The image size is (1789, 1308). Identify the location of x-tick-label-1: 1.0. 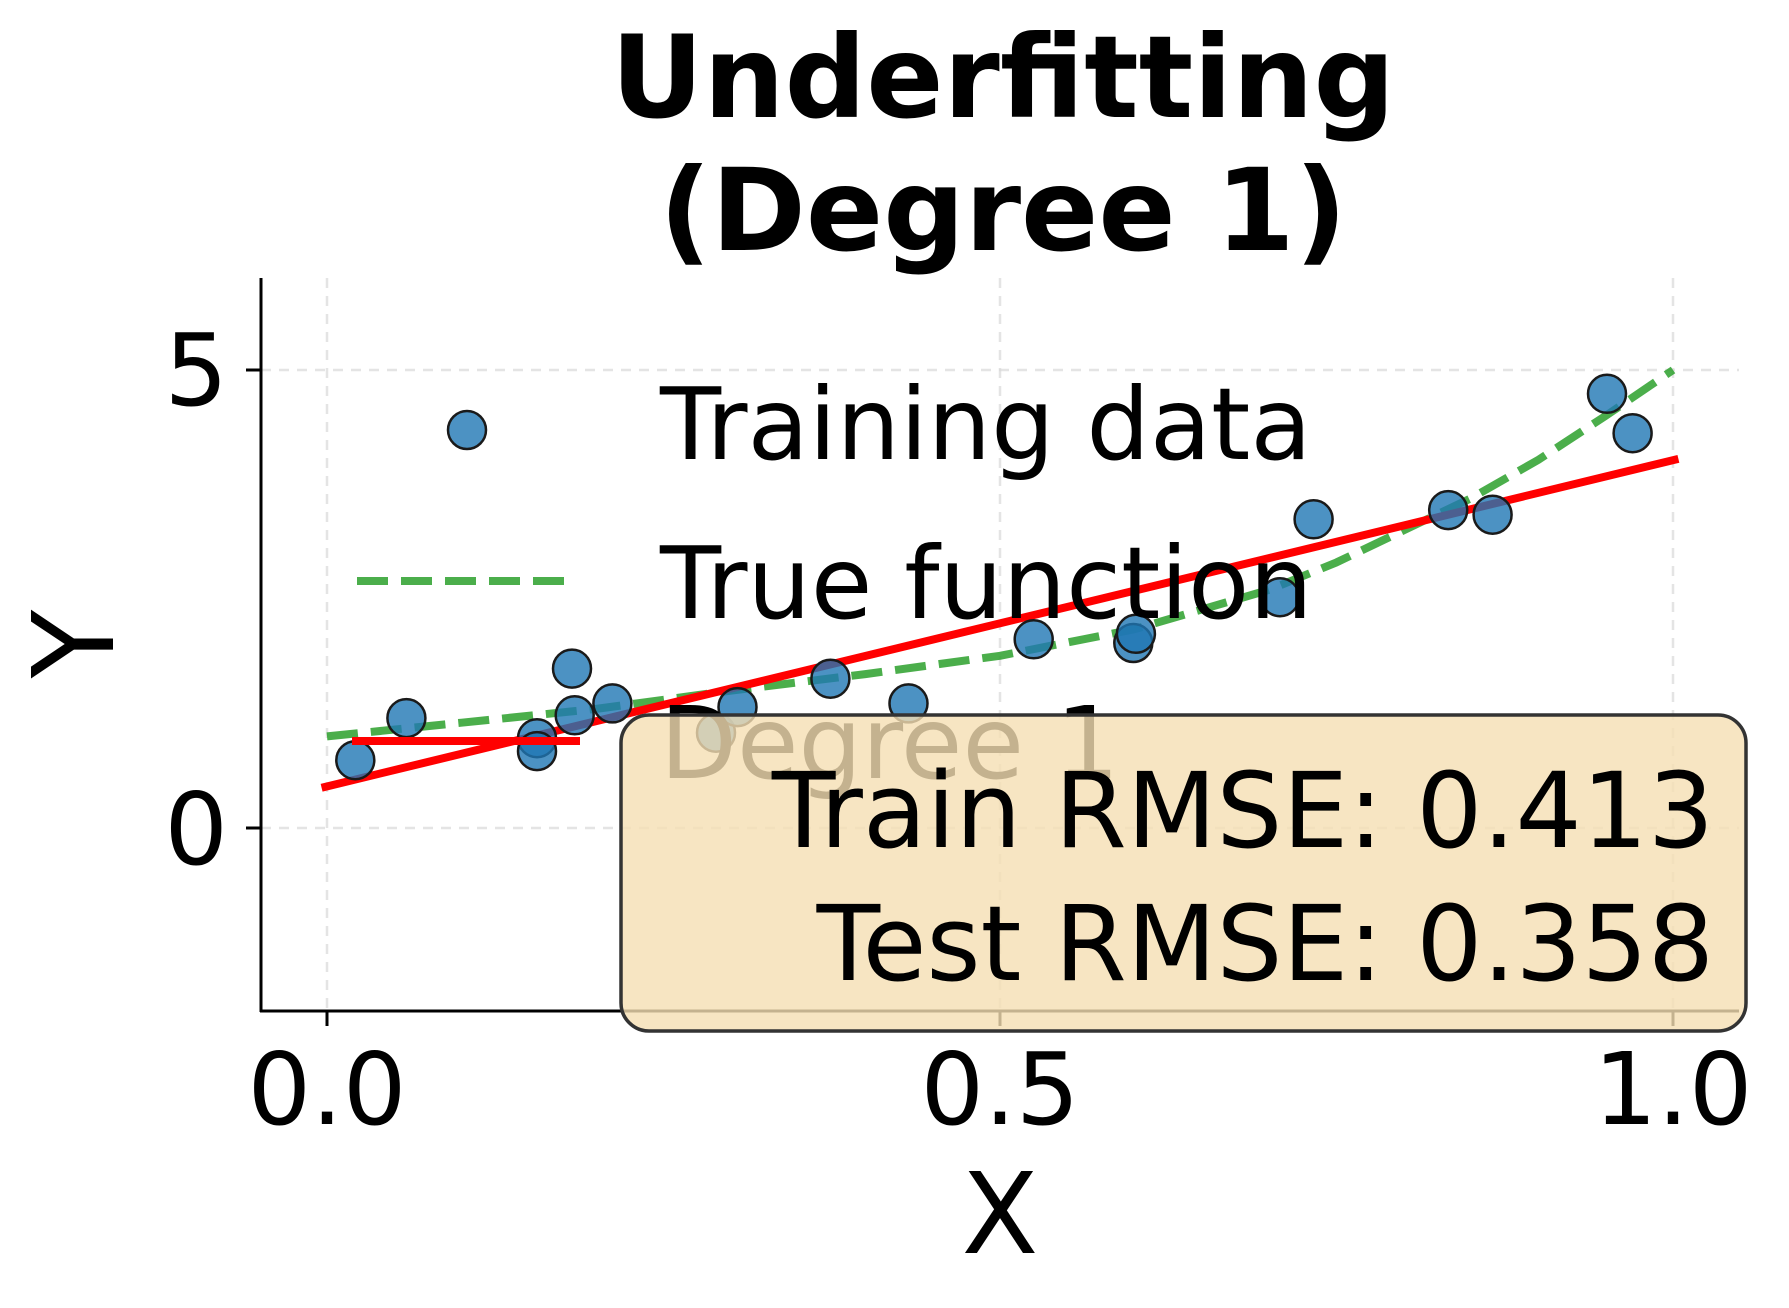
(1672, 1089).